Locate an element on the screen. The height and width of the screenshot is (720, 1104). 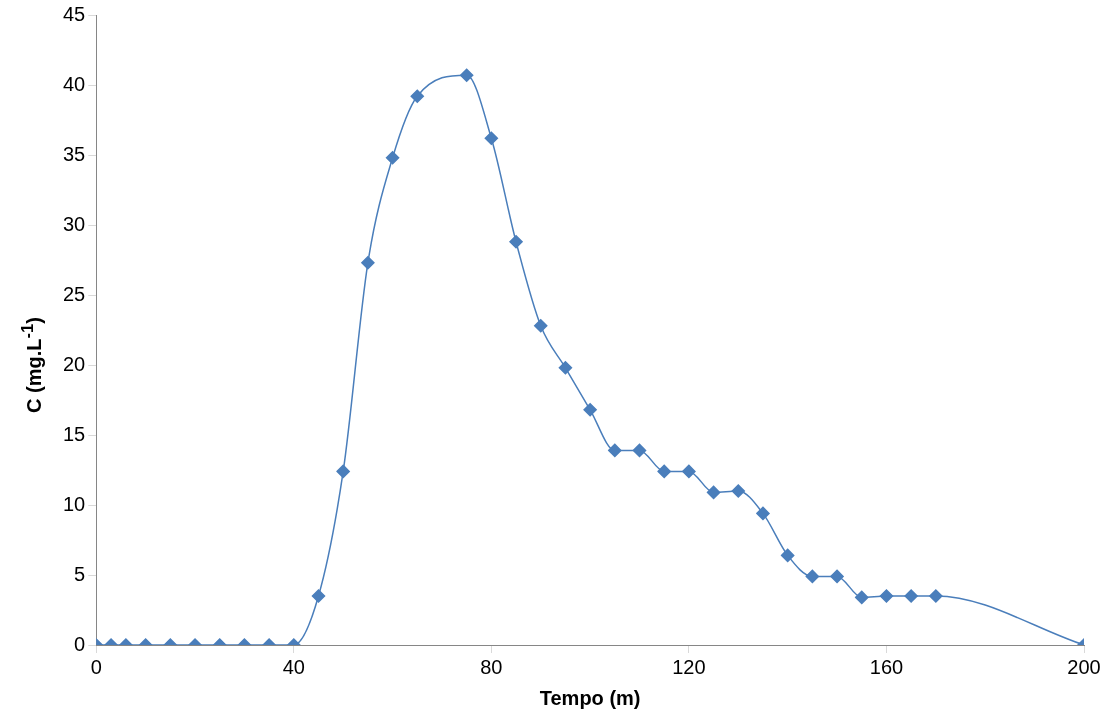
y-tick-label: 35 is located at coordinates (74, 153).